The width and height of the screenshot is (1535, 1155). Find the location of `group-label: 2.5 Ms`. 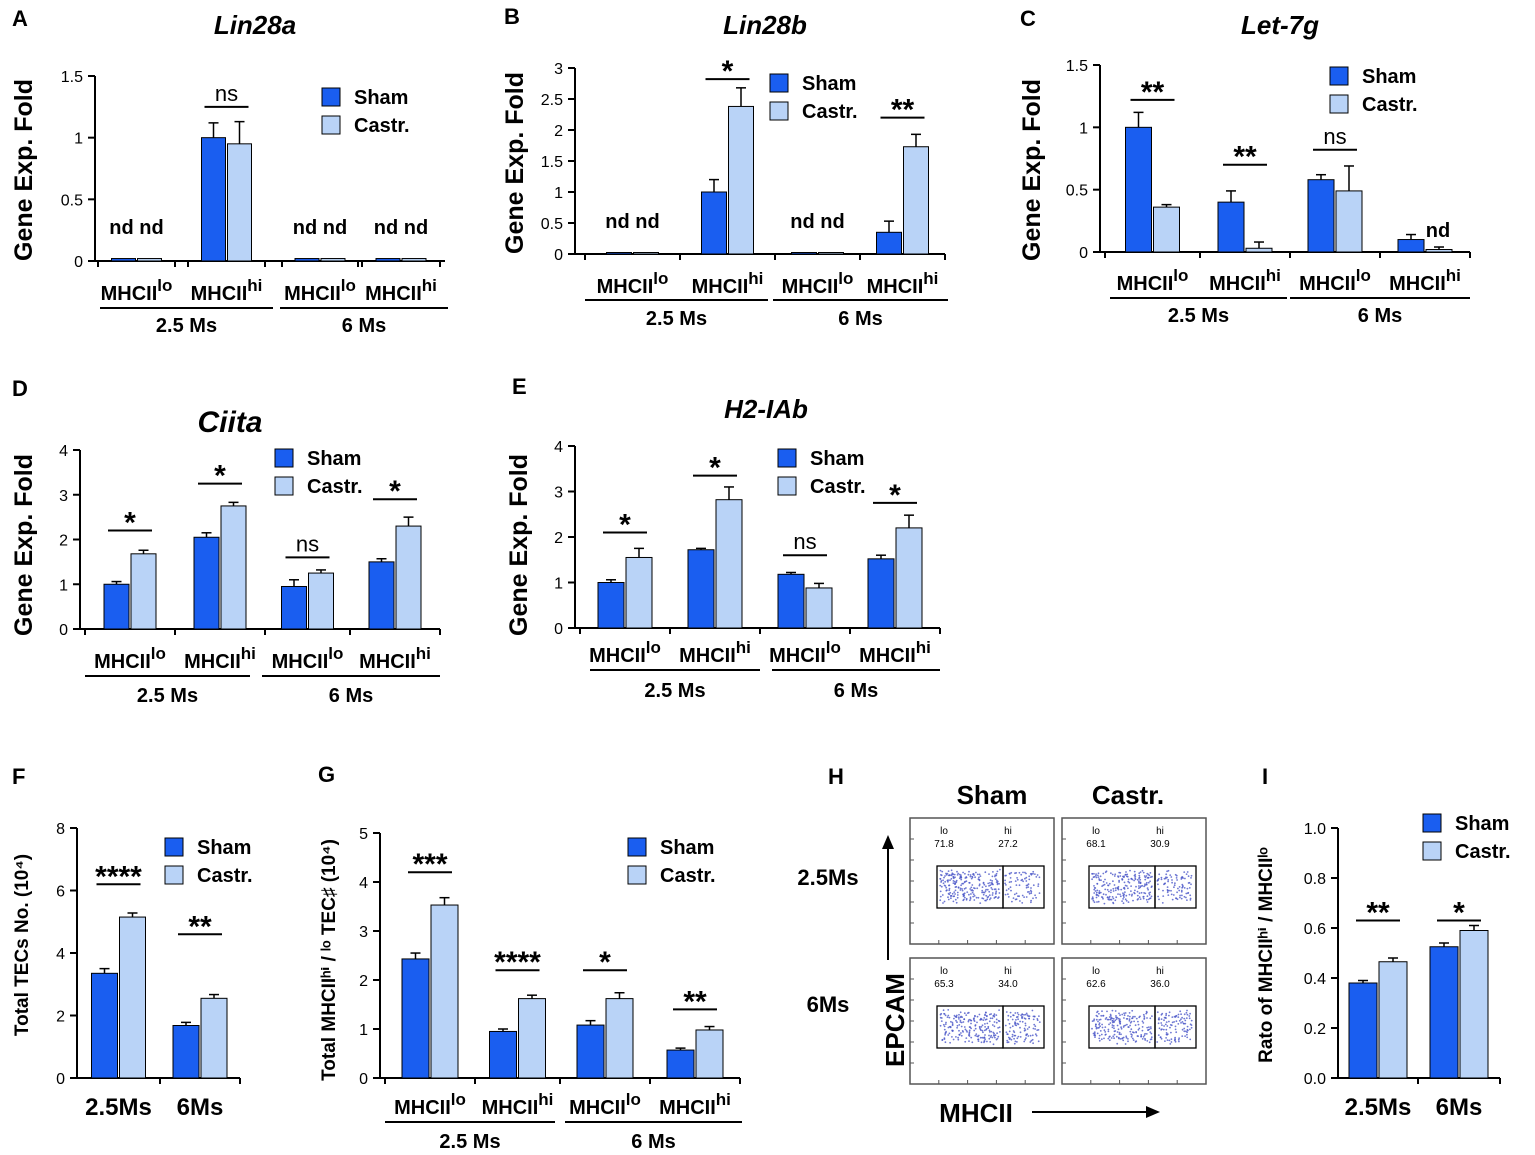

group-label: 2.5 Ms is located at coordinates (674, 691).